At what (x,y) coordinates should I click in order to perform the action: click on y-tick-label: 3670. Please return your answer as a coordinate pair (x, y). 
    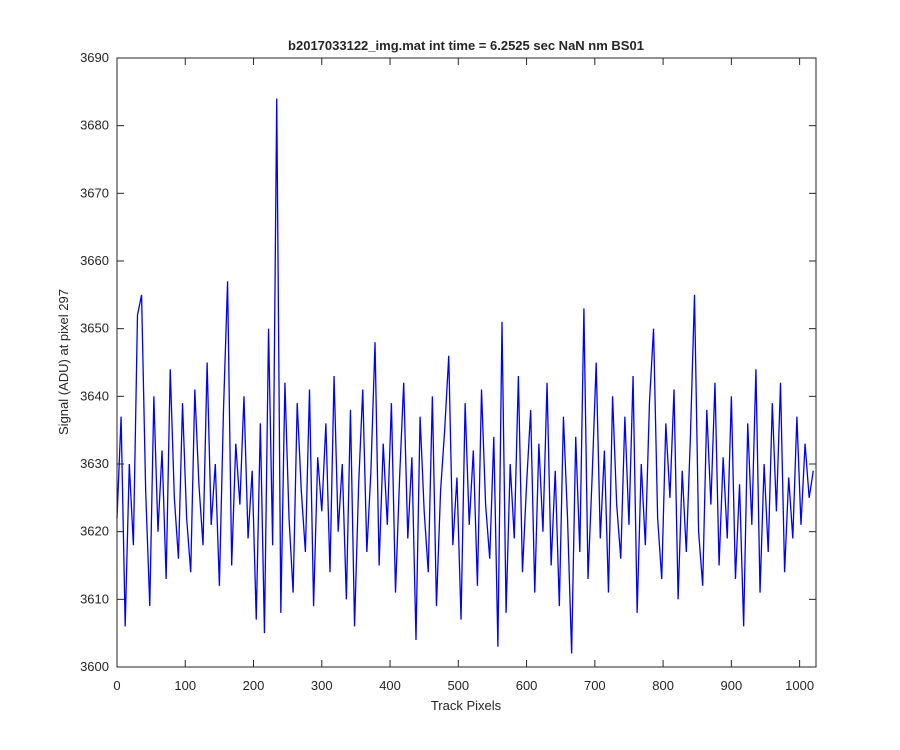
    Looking at the image, I should click on (94, 192).